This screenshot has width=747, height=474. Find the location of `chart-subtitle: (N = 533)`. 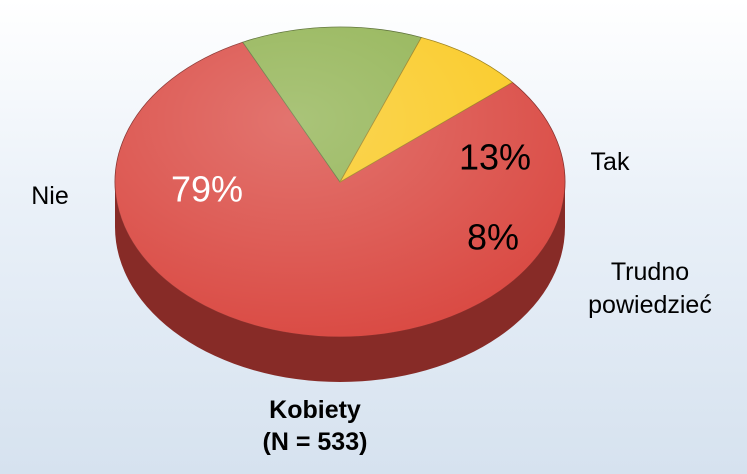

chart-subtitle: (N = 533) is located at coordinates (315, 442).